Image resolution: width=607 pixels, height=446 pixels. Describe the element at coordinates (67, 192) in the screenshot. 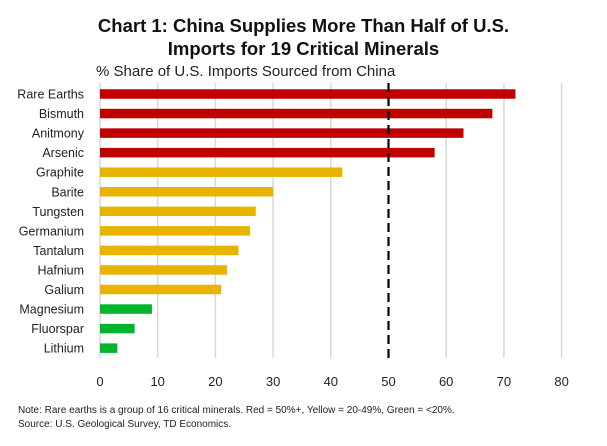

I see `category-label: Barite` at that location.